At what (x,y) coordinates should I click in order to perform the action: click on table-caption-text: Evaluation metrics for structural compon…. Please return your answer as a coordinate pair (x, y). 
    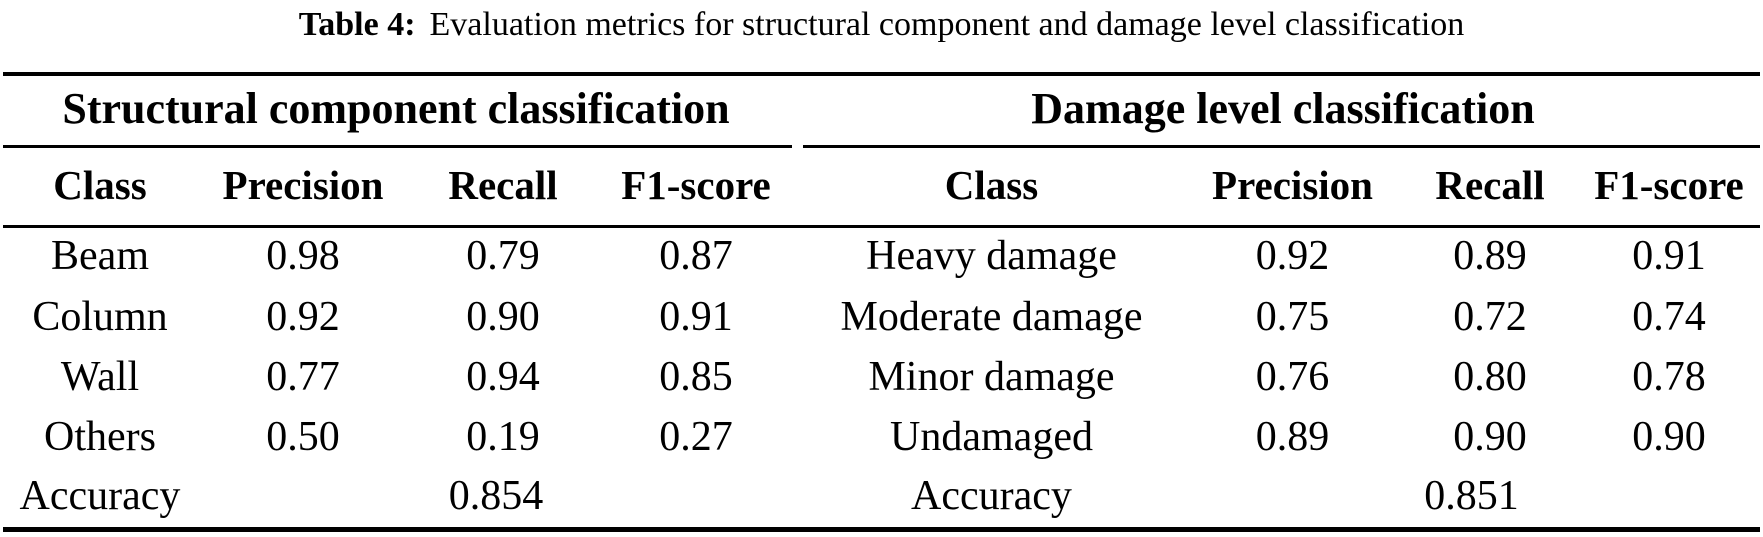
    Looking at the image, I should click on (947, 24).